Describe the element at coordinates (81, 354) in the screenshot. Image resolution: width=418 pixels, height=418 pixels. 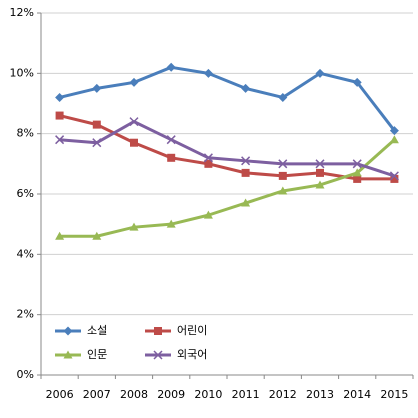
I see `legend-entry: 인문` at that location.